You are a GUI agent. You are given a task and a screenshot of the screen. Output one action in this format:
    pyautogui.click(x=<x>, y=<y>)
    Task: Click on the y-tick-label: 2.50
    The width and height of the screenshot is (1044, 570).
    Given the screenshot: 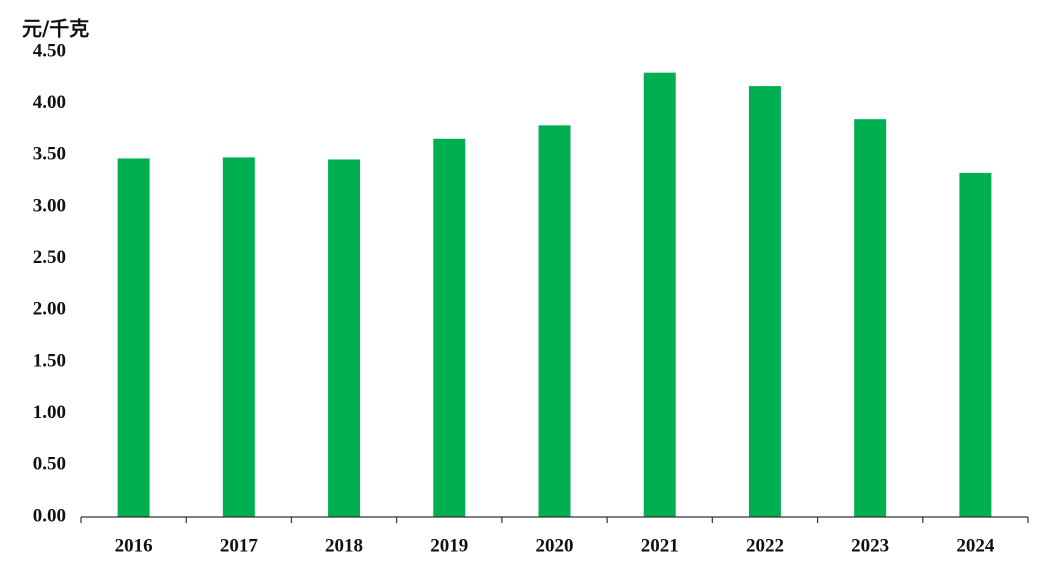 What is the action you would take?
    pyautogui.click(x=49, y=257)
    